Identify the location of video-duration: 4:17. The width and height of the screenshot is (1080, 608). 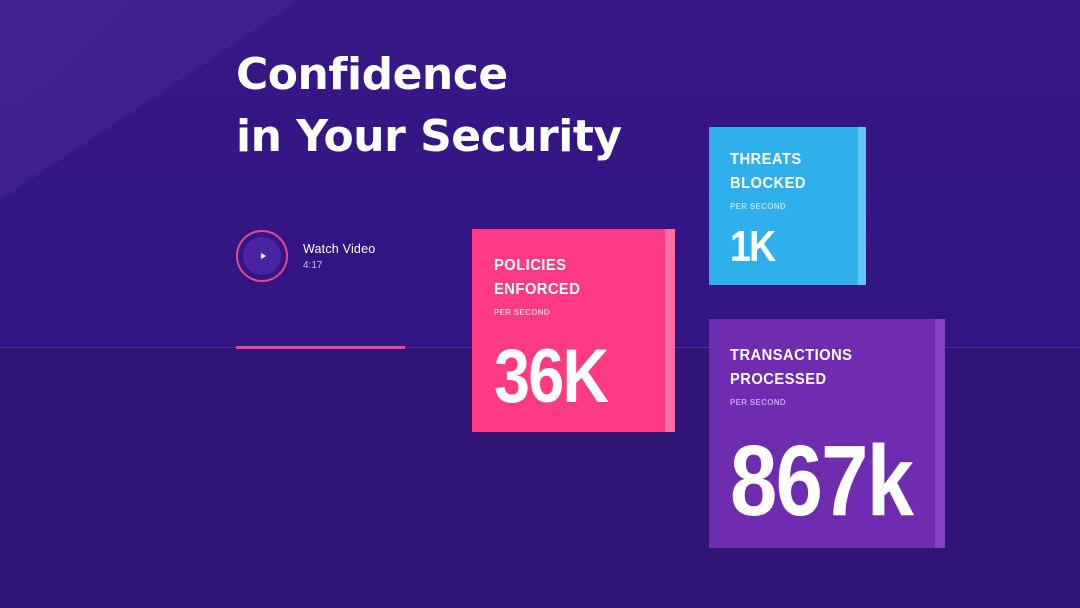
(313, 265).